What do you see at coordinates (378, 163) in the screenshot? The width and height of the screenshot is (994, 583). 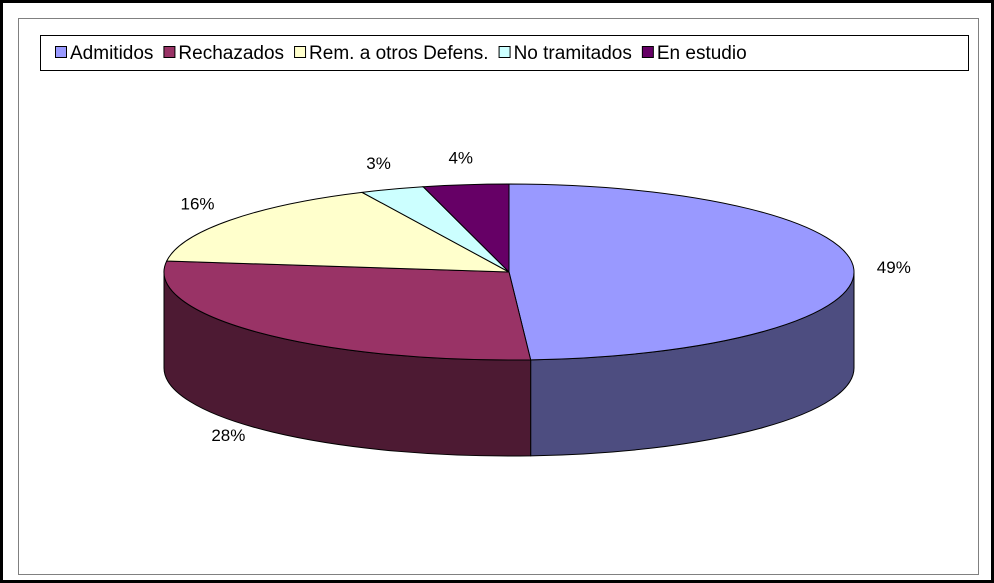 I see `data-label: 3%` at bounding box center [378, 163].